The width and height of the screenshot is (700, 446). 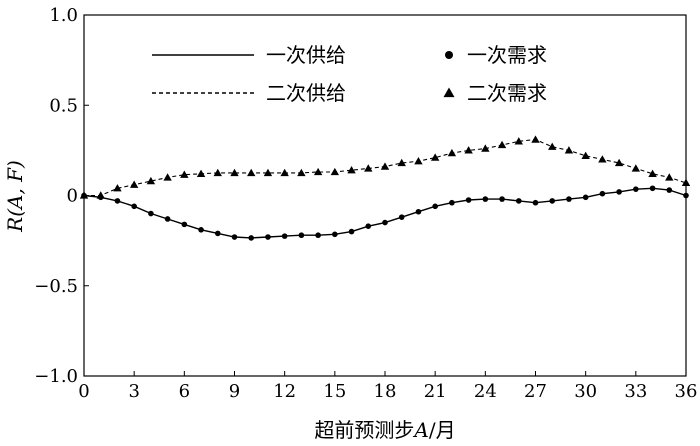 What do you see at coordinates (435, 391) in the screenshot?
I see `x-tick-label: 21` at bounding box center [435, 391].